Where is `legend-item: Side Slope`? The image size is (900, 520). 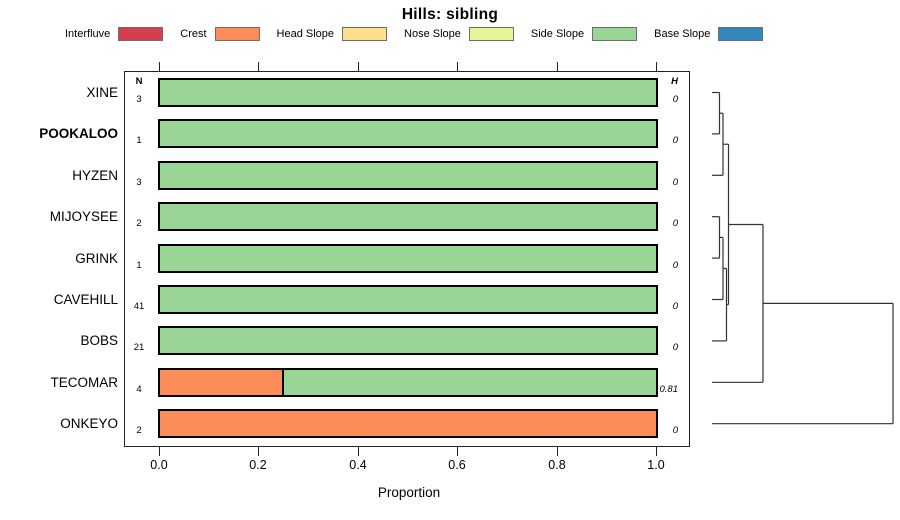 legend-item: Side Slope is located at coordinates (584, 34).